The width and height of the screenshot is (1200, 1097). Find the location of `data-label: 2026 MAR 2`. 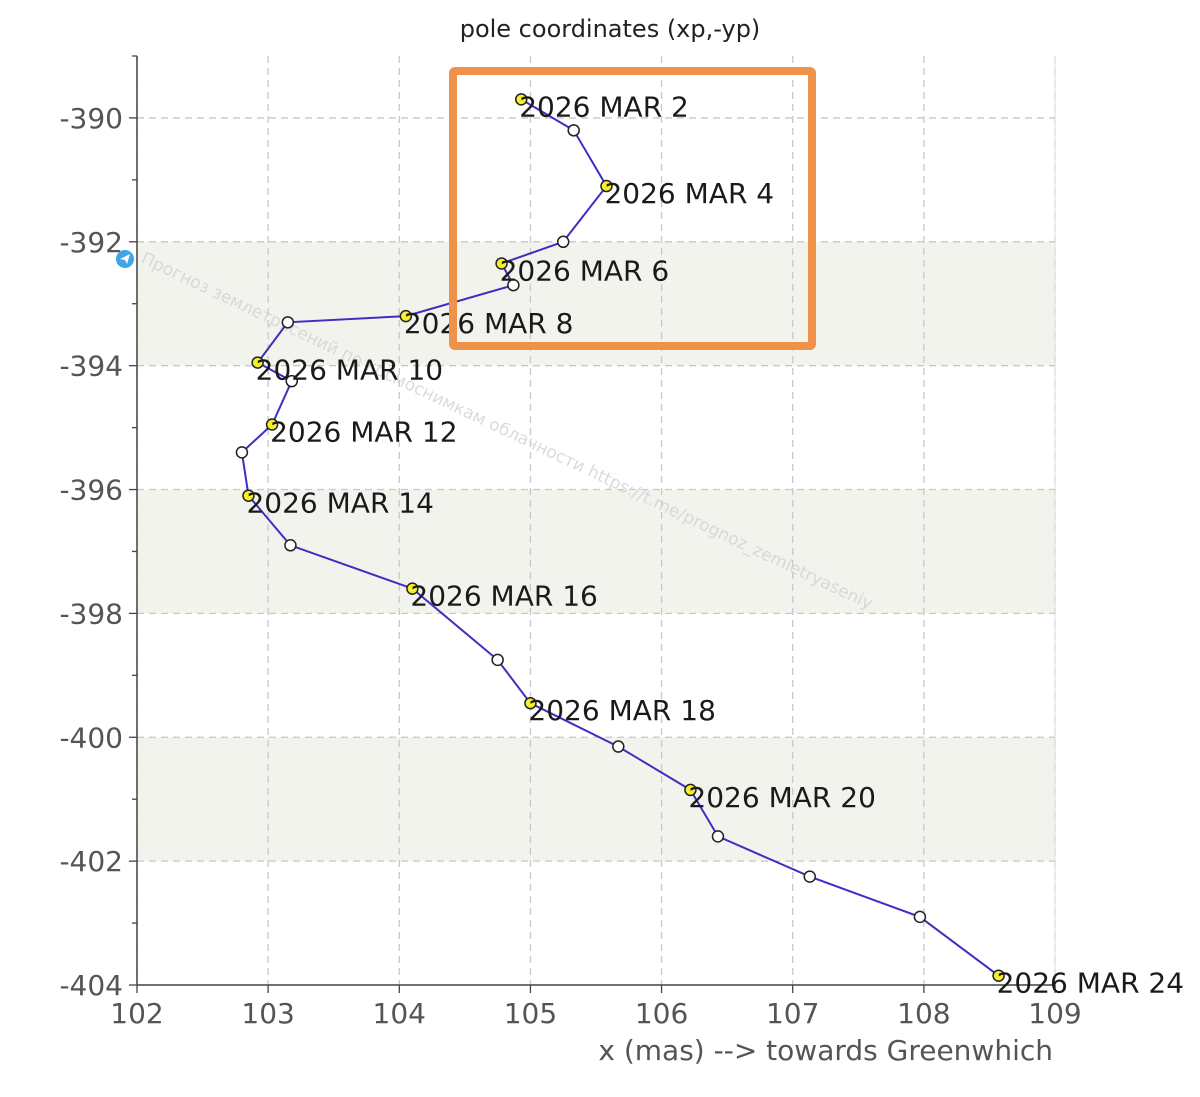

data-label: 2026 MAR 2 is located at coordinates (604, 106).